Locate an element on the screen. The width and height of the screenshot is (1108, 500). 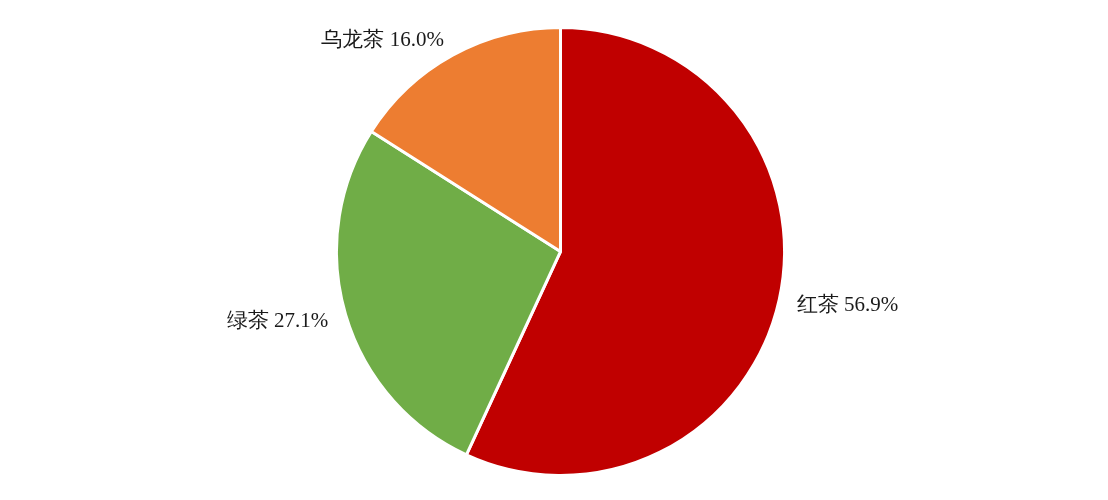
slice-label: 绿茶 27.1% is located at coordinates (277, 319).